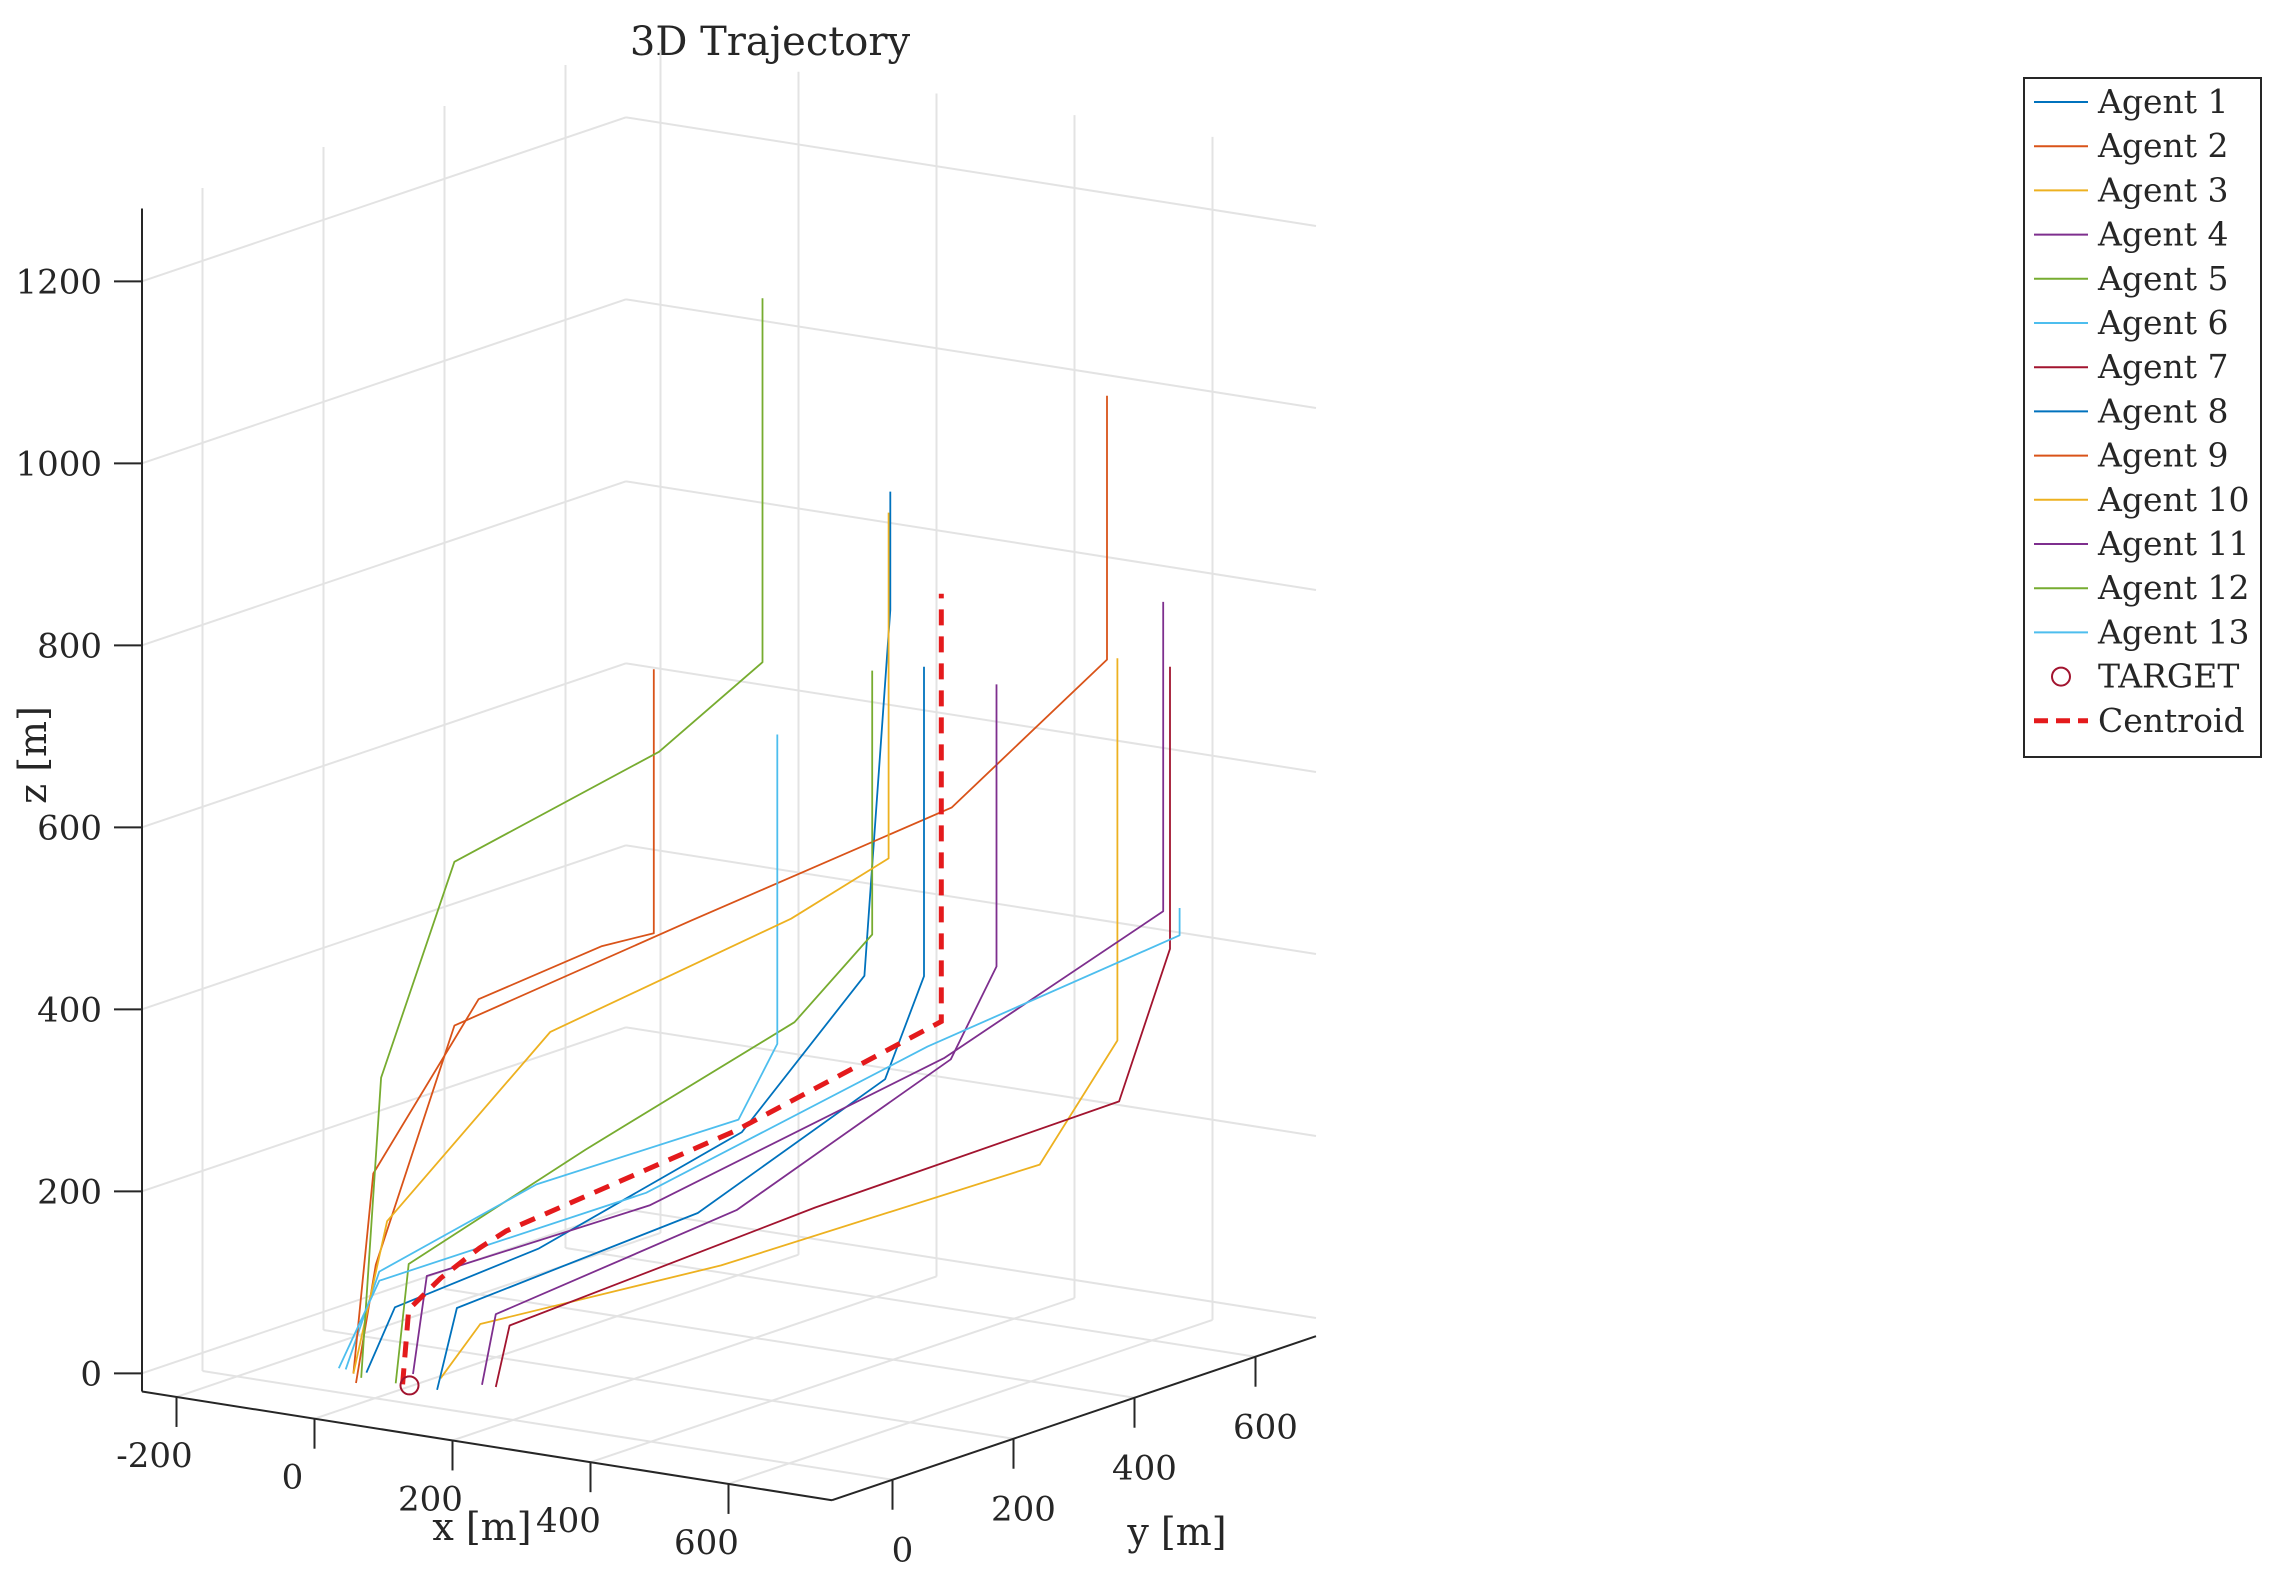 This screenshot has width=2269, height=1580. I want to click on chart-title: 3D Trajectory, so click(770, 42).